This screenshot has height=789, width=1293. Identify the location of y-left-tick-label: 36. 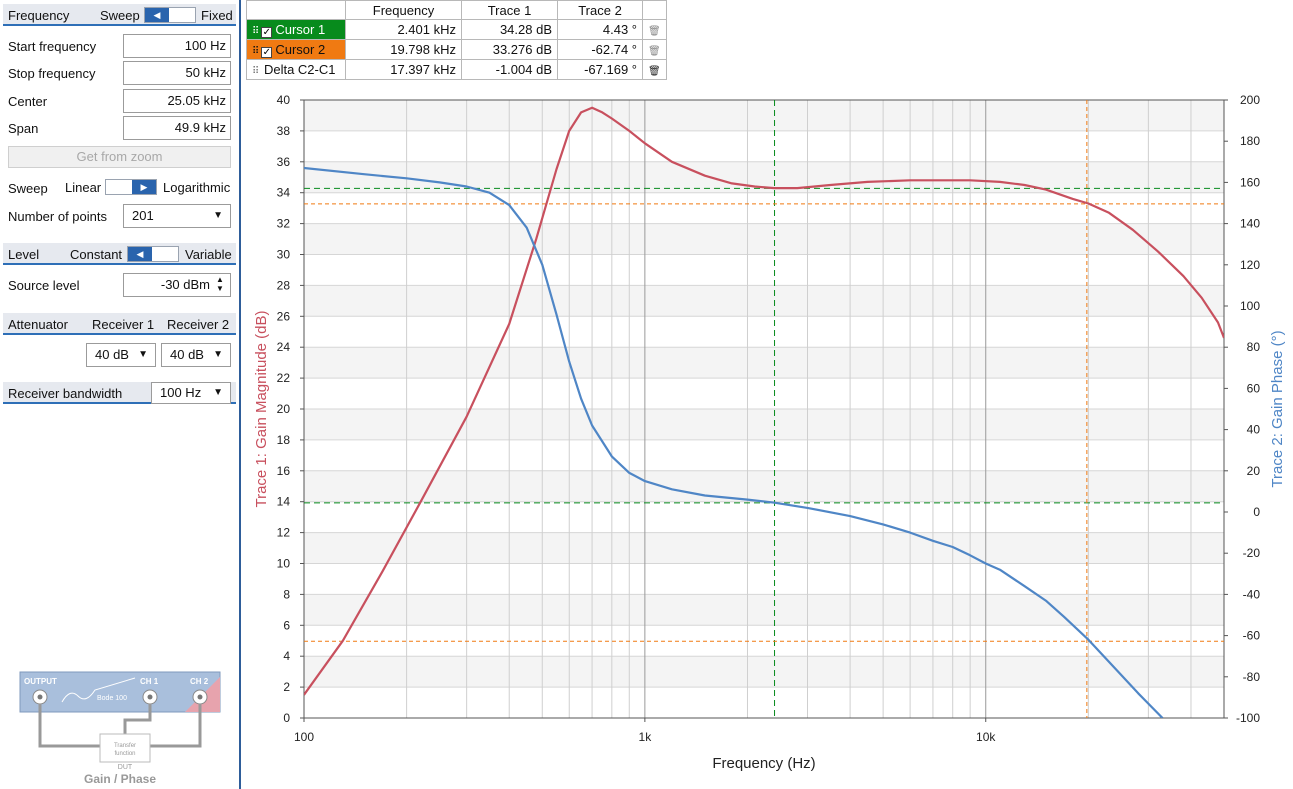
(284, 162).